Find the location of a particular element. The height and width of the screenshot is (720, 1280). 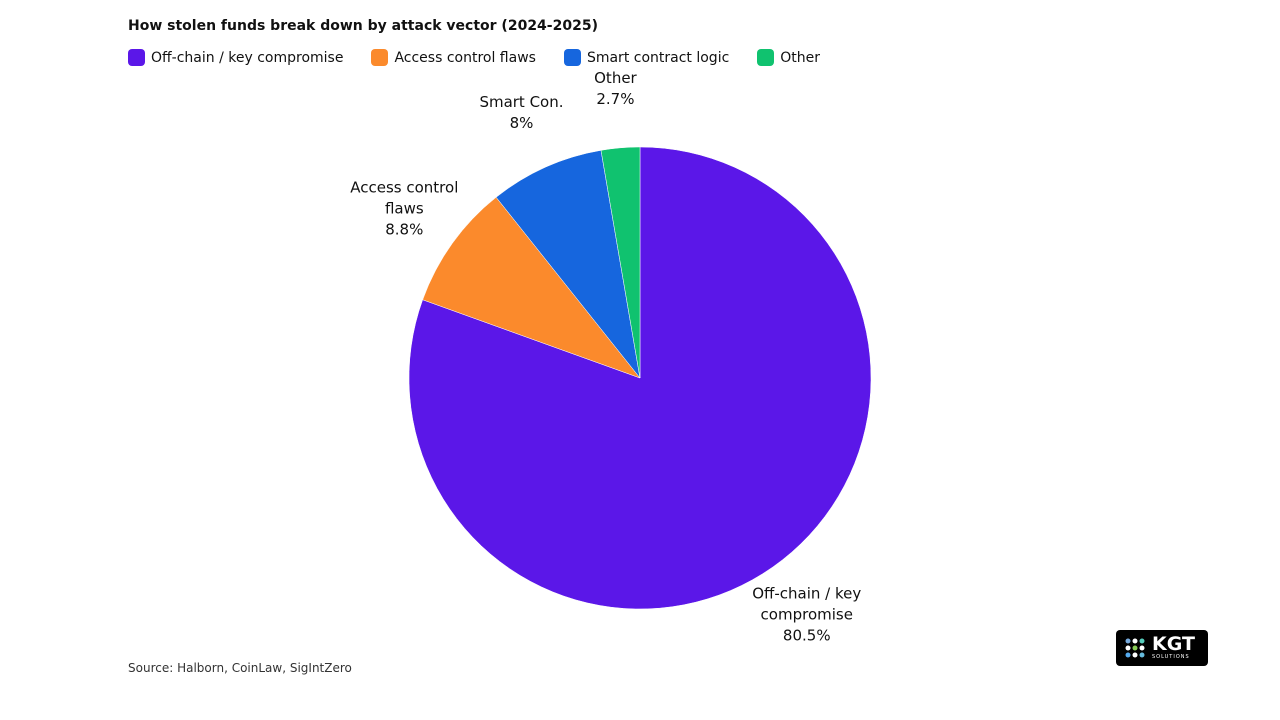

source: Source: Halborn, CoinLaw, SigIntZero is located at coordinates (240, 668).